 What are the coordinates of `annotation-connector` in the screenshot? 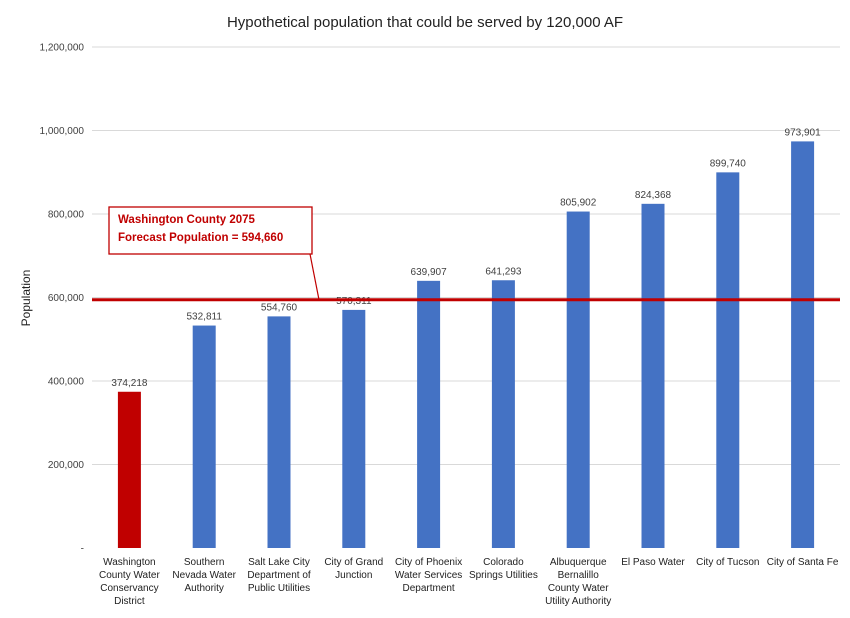 It's located at (314, 276).